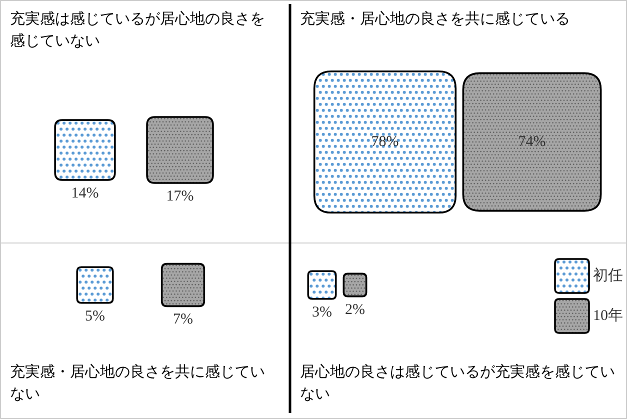 This screenshot has width=627, height=419. I want to click on category-label: 充実感・居心地の良さを共に感じていない, so click(137, 382).